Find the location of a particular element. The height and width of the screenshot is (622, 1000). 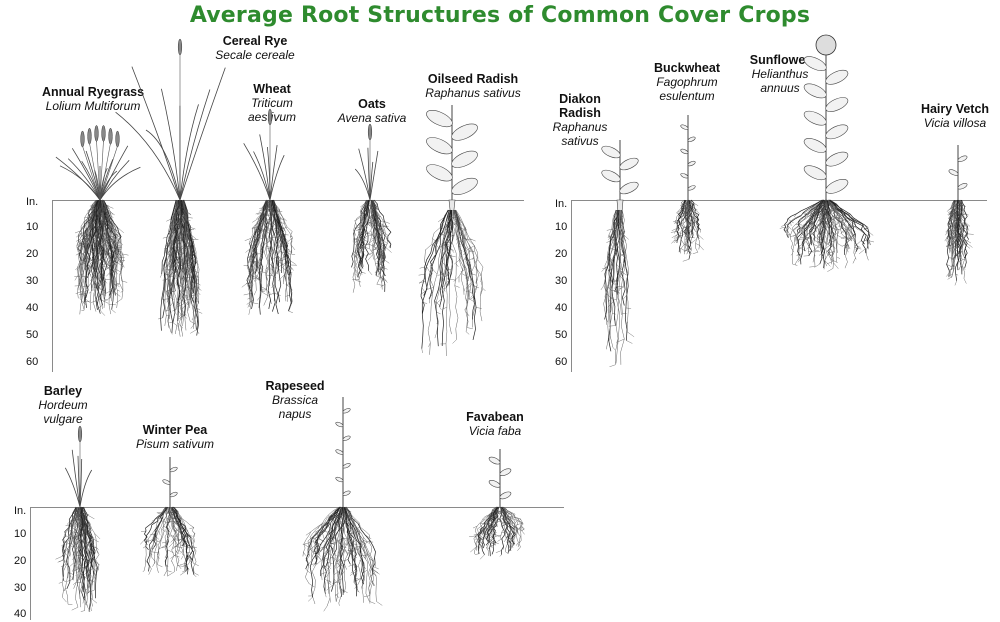

cereal-rye-roots is located at coordinates (180, 268).